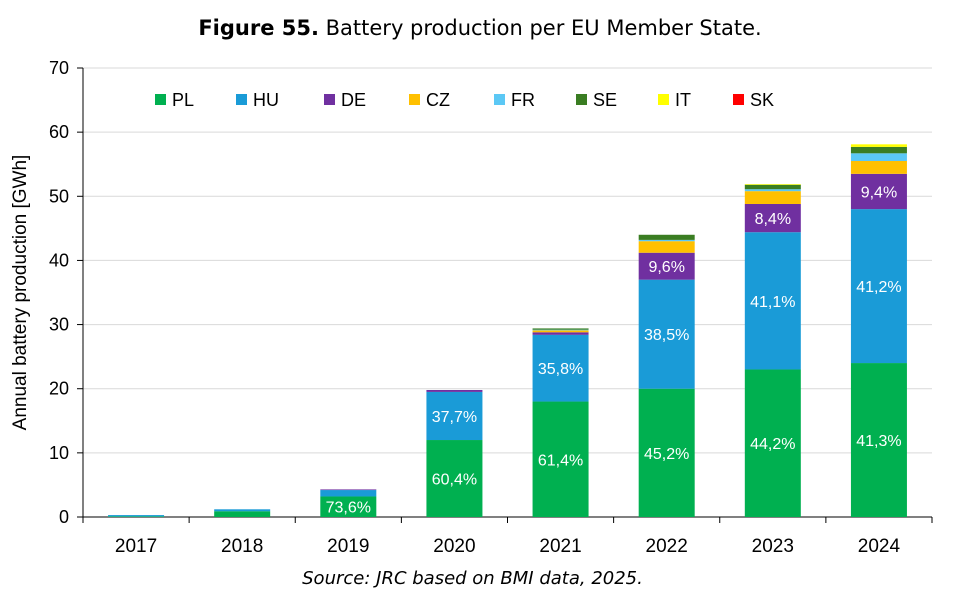  Describe the element at coordinates (59, 196) in the screenshot. I see `y-tick-label-50: 50` at that location.